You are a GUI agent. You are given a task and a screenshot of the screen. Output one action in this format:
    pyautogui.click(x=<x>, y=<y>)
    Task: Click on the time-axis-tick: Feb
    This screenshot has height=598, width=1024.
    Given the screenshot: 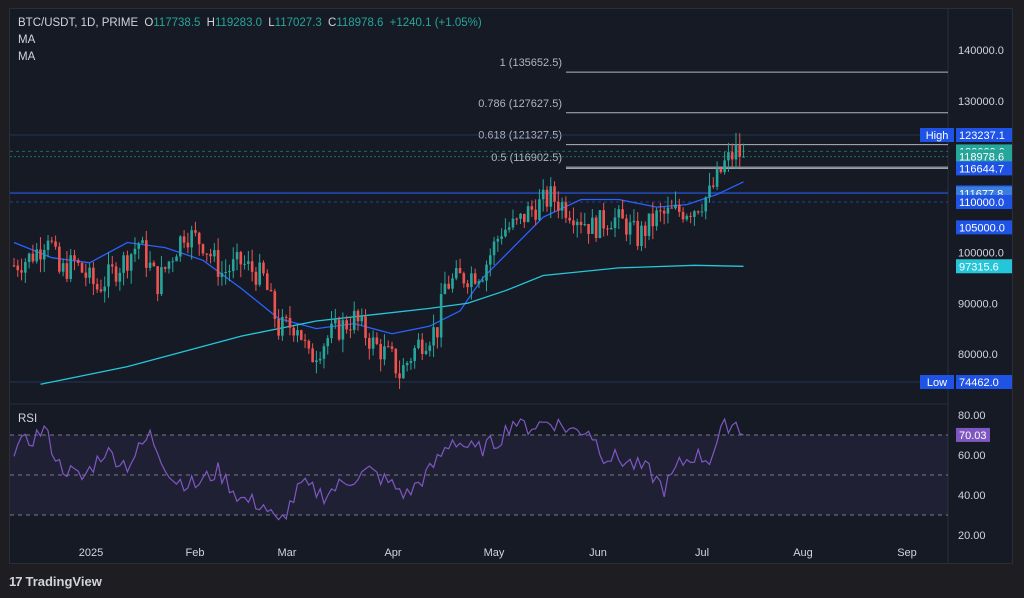 What is the action you would take?
    pyautogui.click(x=195, y=553)
    